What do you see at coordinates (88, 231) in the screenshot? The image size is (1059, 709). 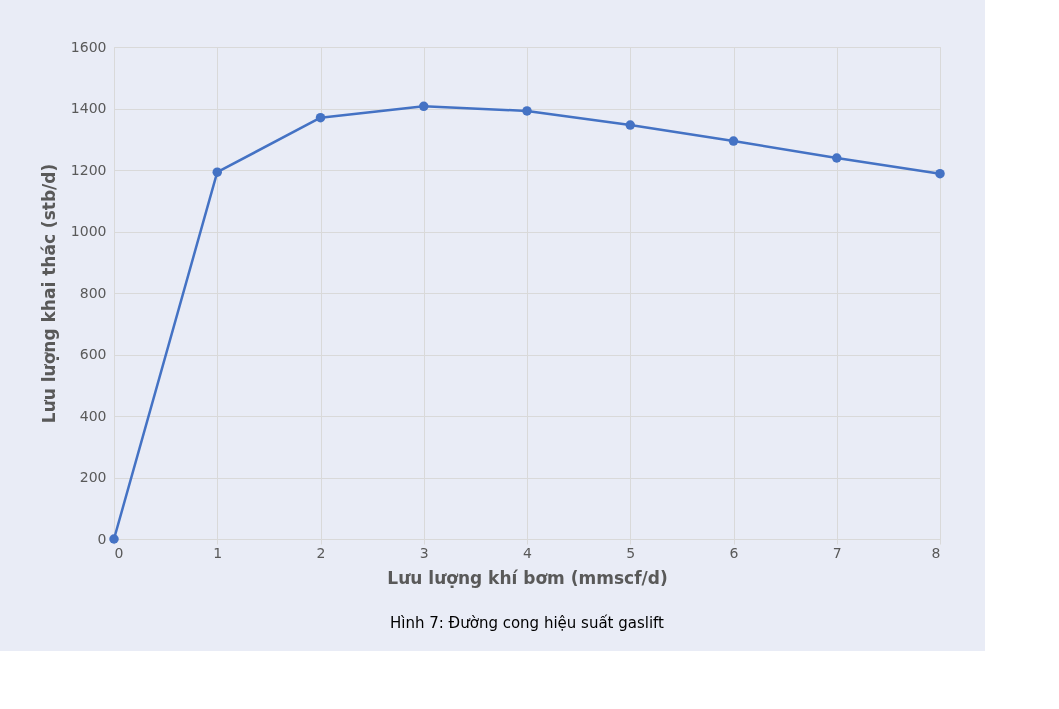 I see `y-tick-label: 1000` at bounding box center [88, 231].